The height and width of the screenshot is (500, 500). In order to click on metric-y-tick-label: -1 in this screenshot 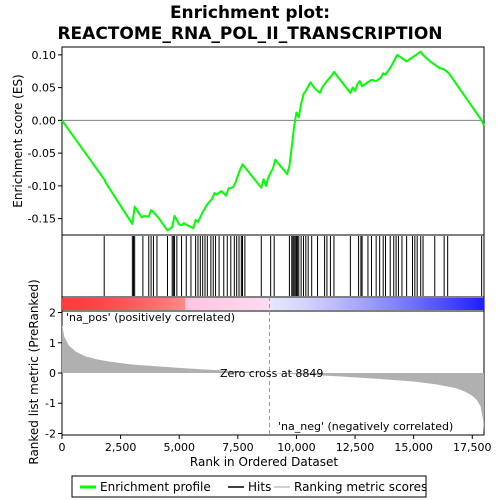, I will do `click(50, 403)`.